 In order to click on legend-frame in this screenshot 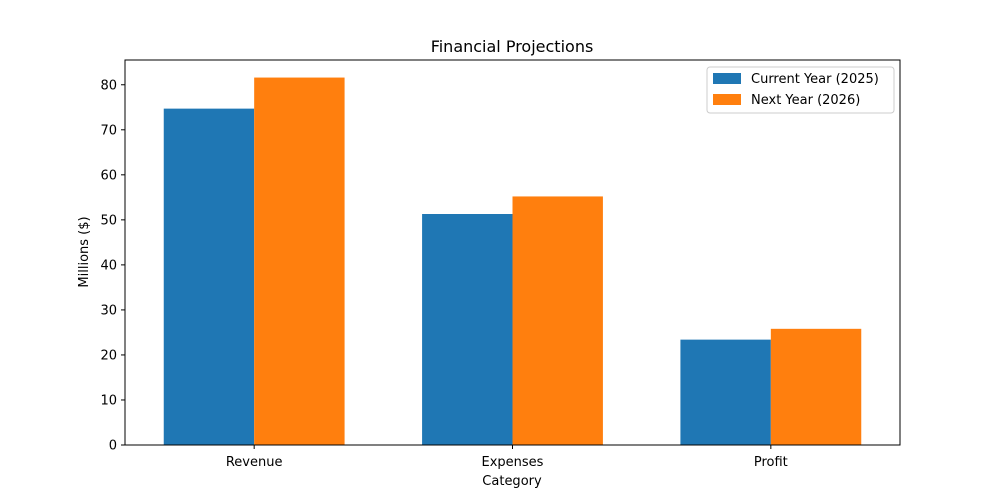, I will do `click(800, 90)`.